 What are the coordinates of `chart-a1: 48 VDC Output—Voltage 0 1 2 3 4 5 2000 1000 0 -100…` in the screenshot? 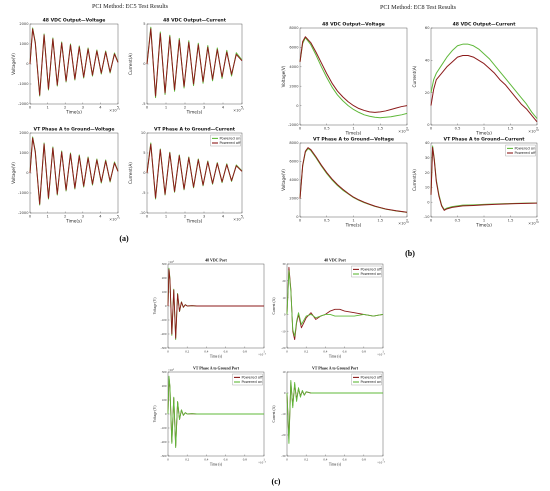 It's located at (66, 66).